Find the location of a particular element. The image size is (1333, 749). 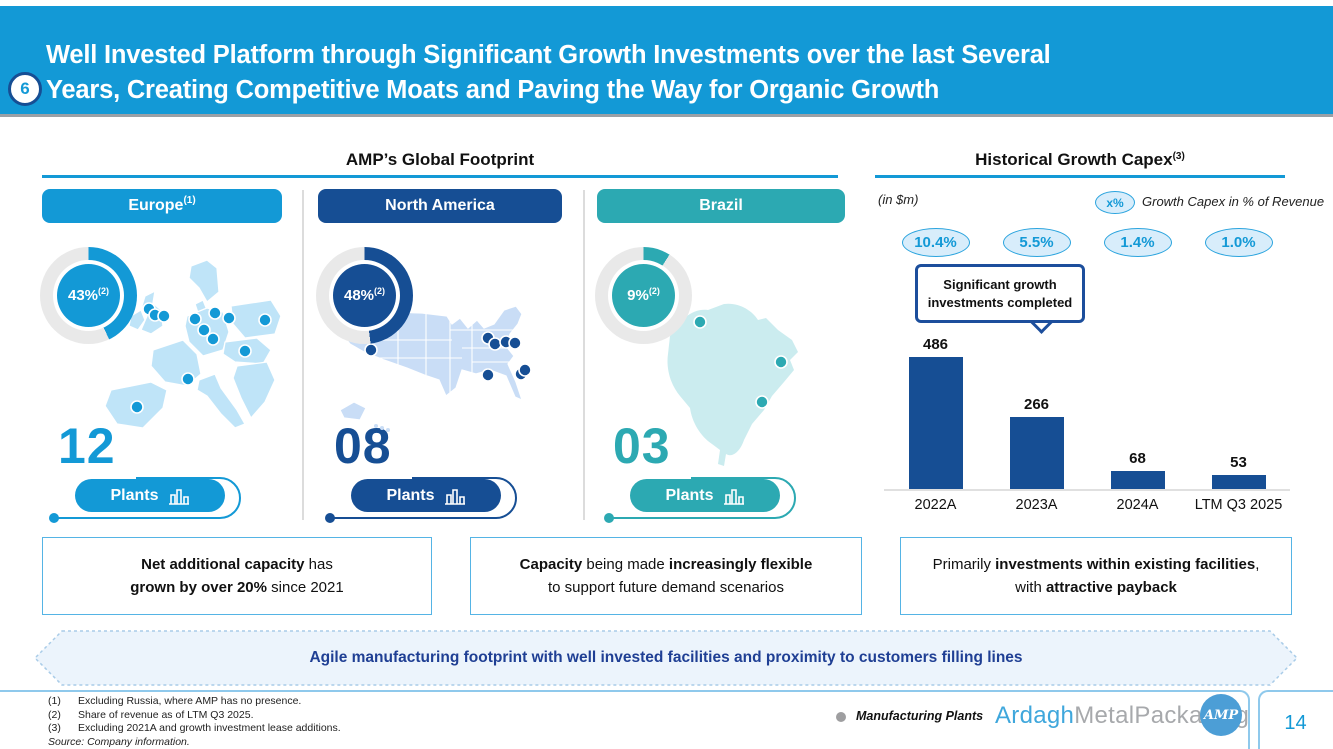

region-name: Brazil is located at coordinates (721, 205).